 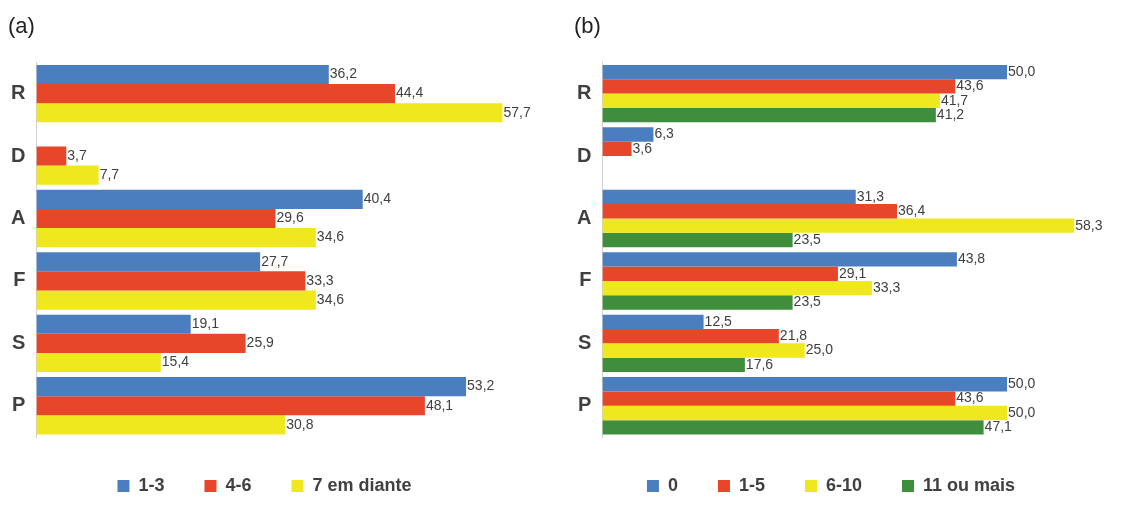 What do you see at coordinates (238, 484) in the screenshot?
I see `legend-label: 4-6` at bounding box center [238, 484].